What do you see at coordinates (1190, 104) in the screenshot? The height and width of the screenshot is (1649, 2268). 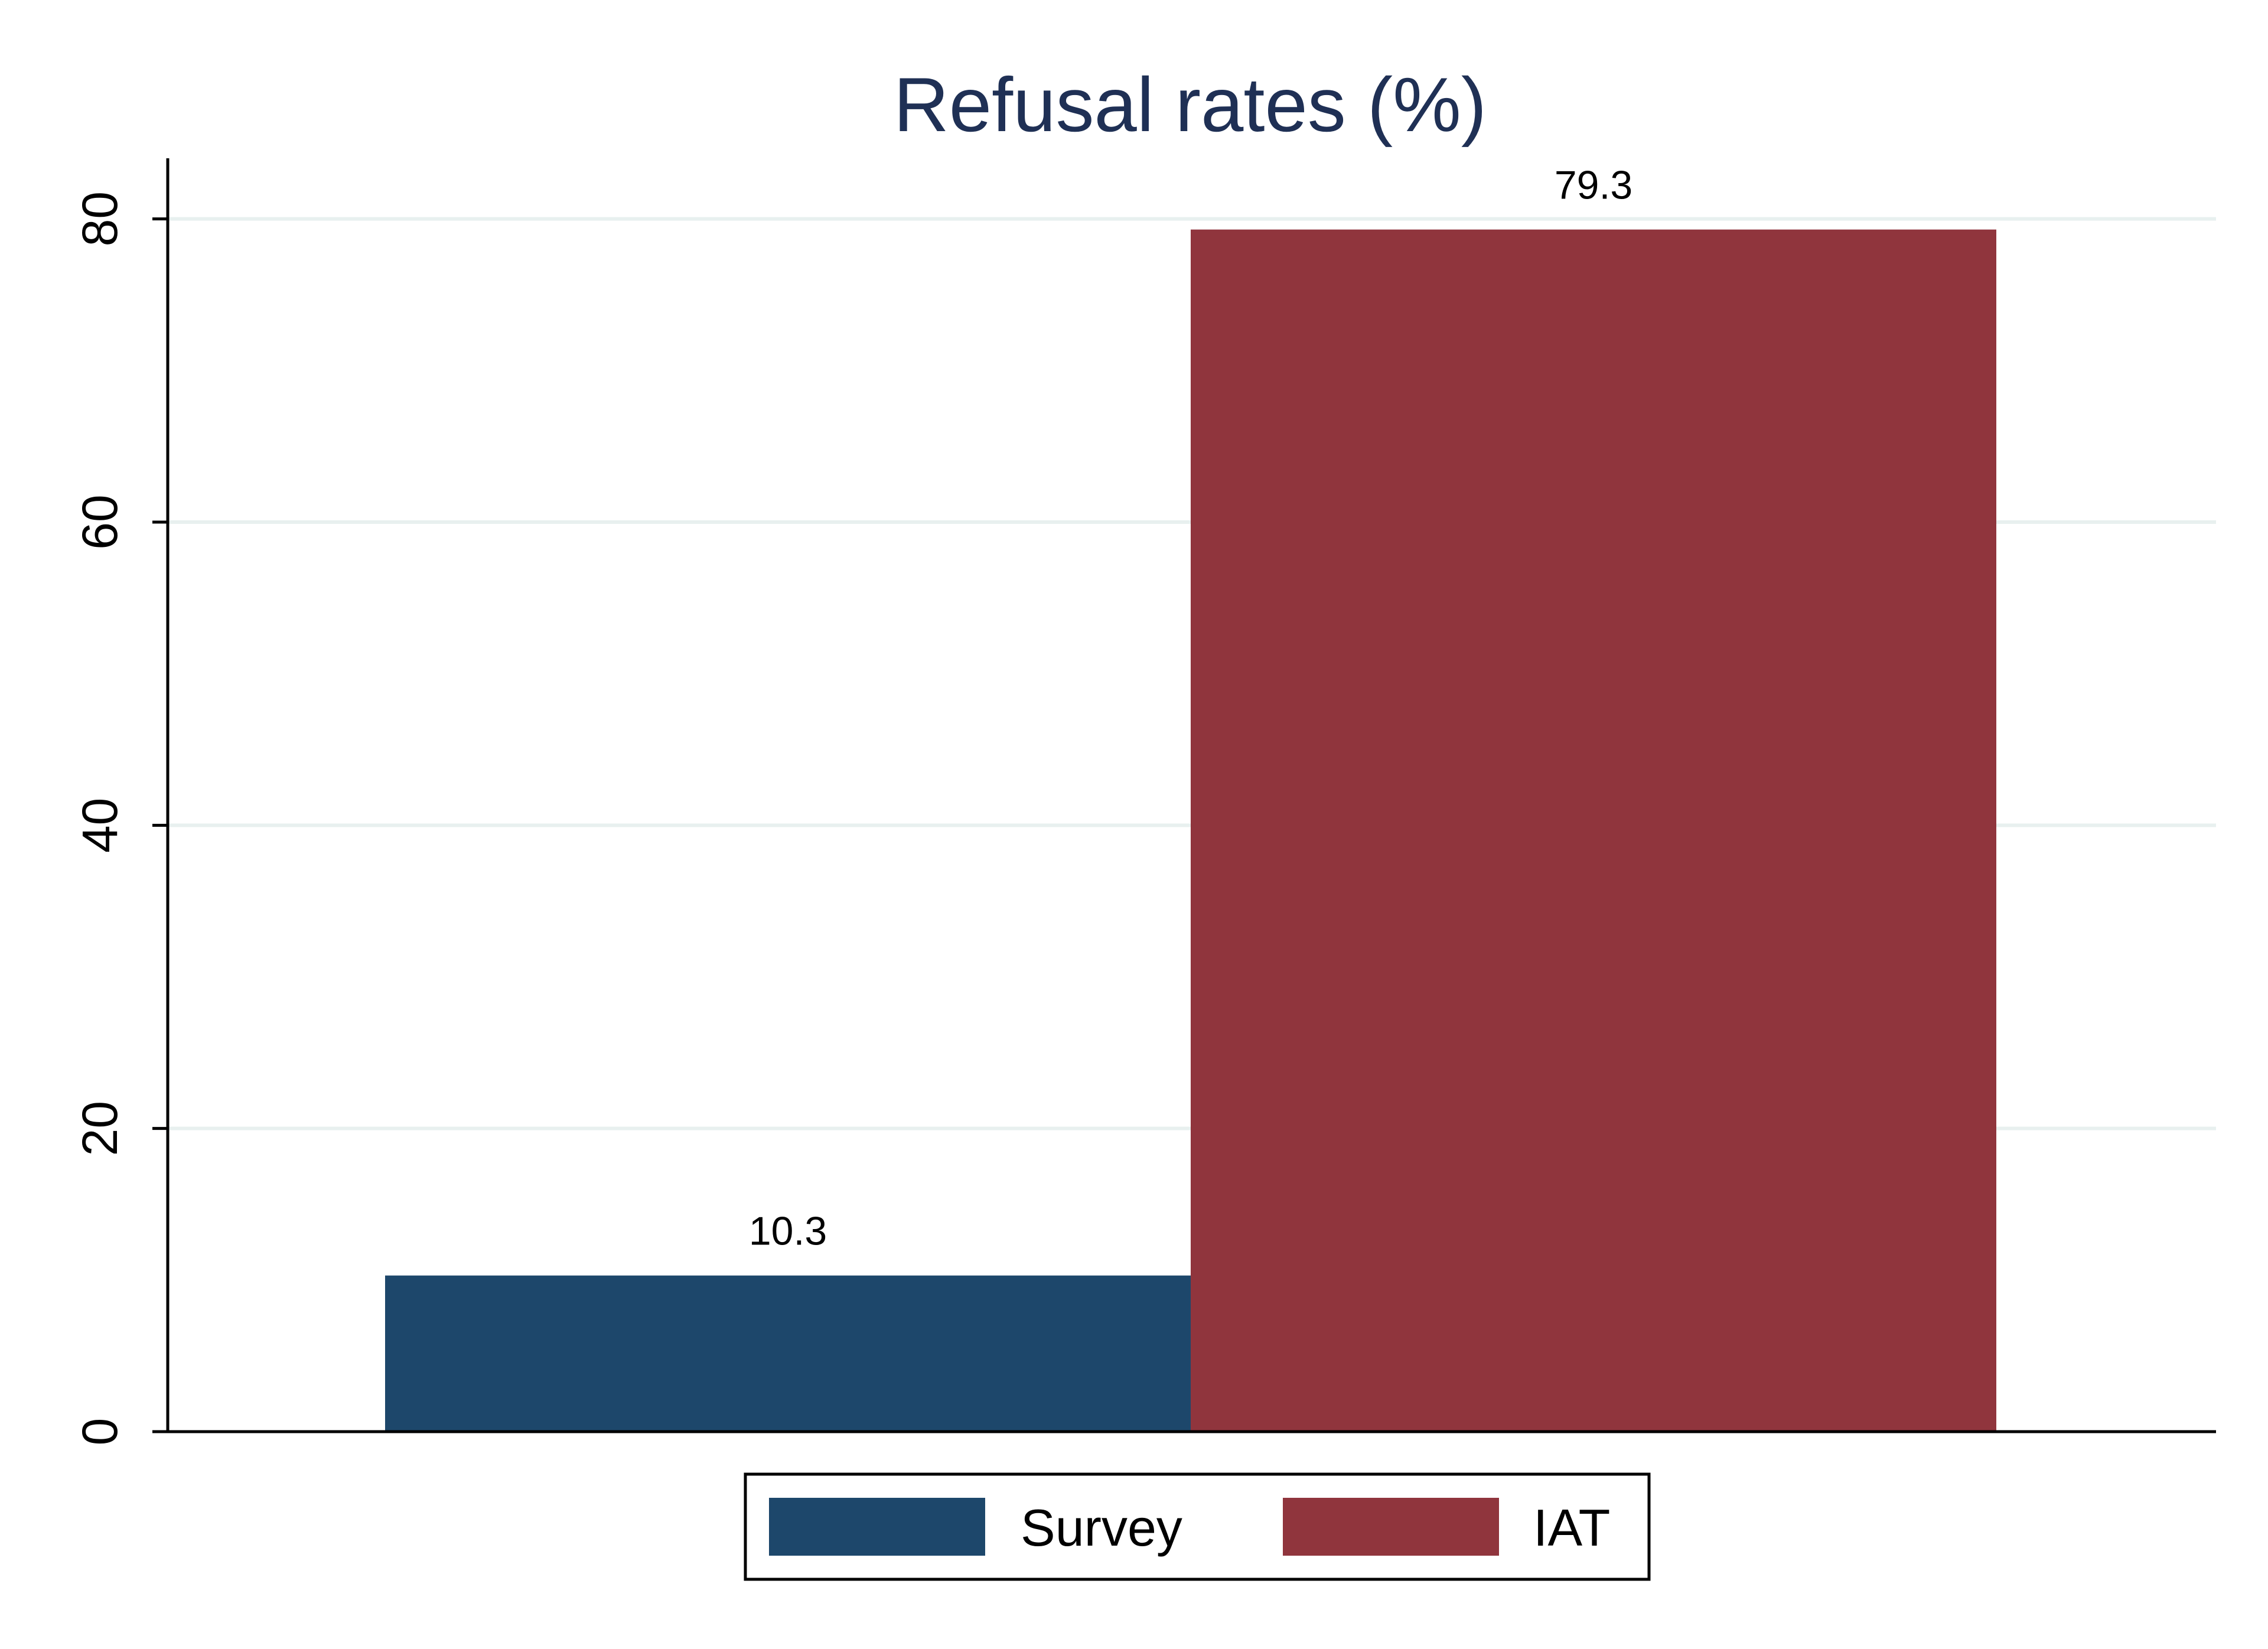 I see `chart-title: Refusal rates (%)` at bounding box center [1190, 104].